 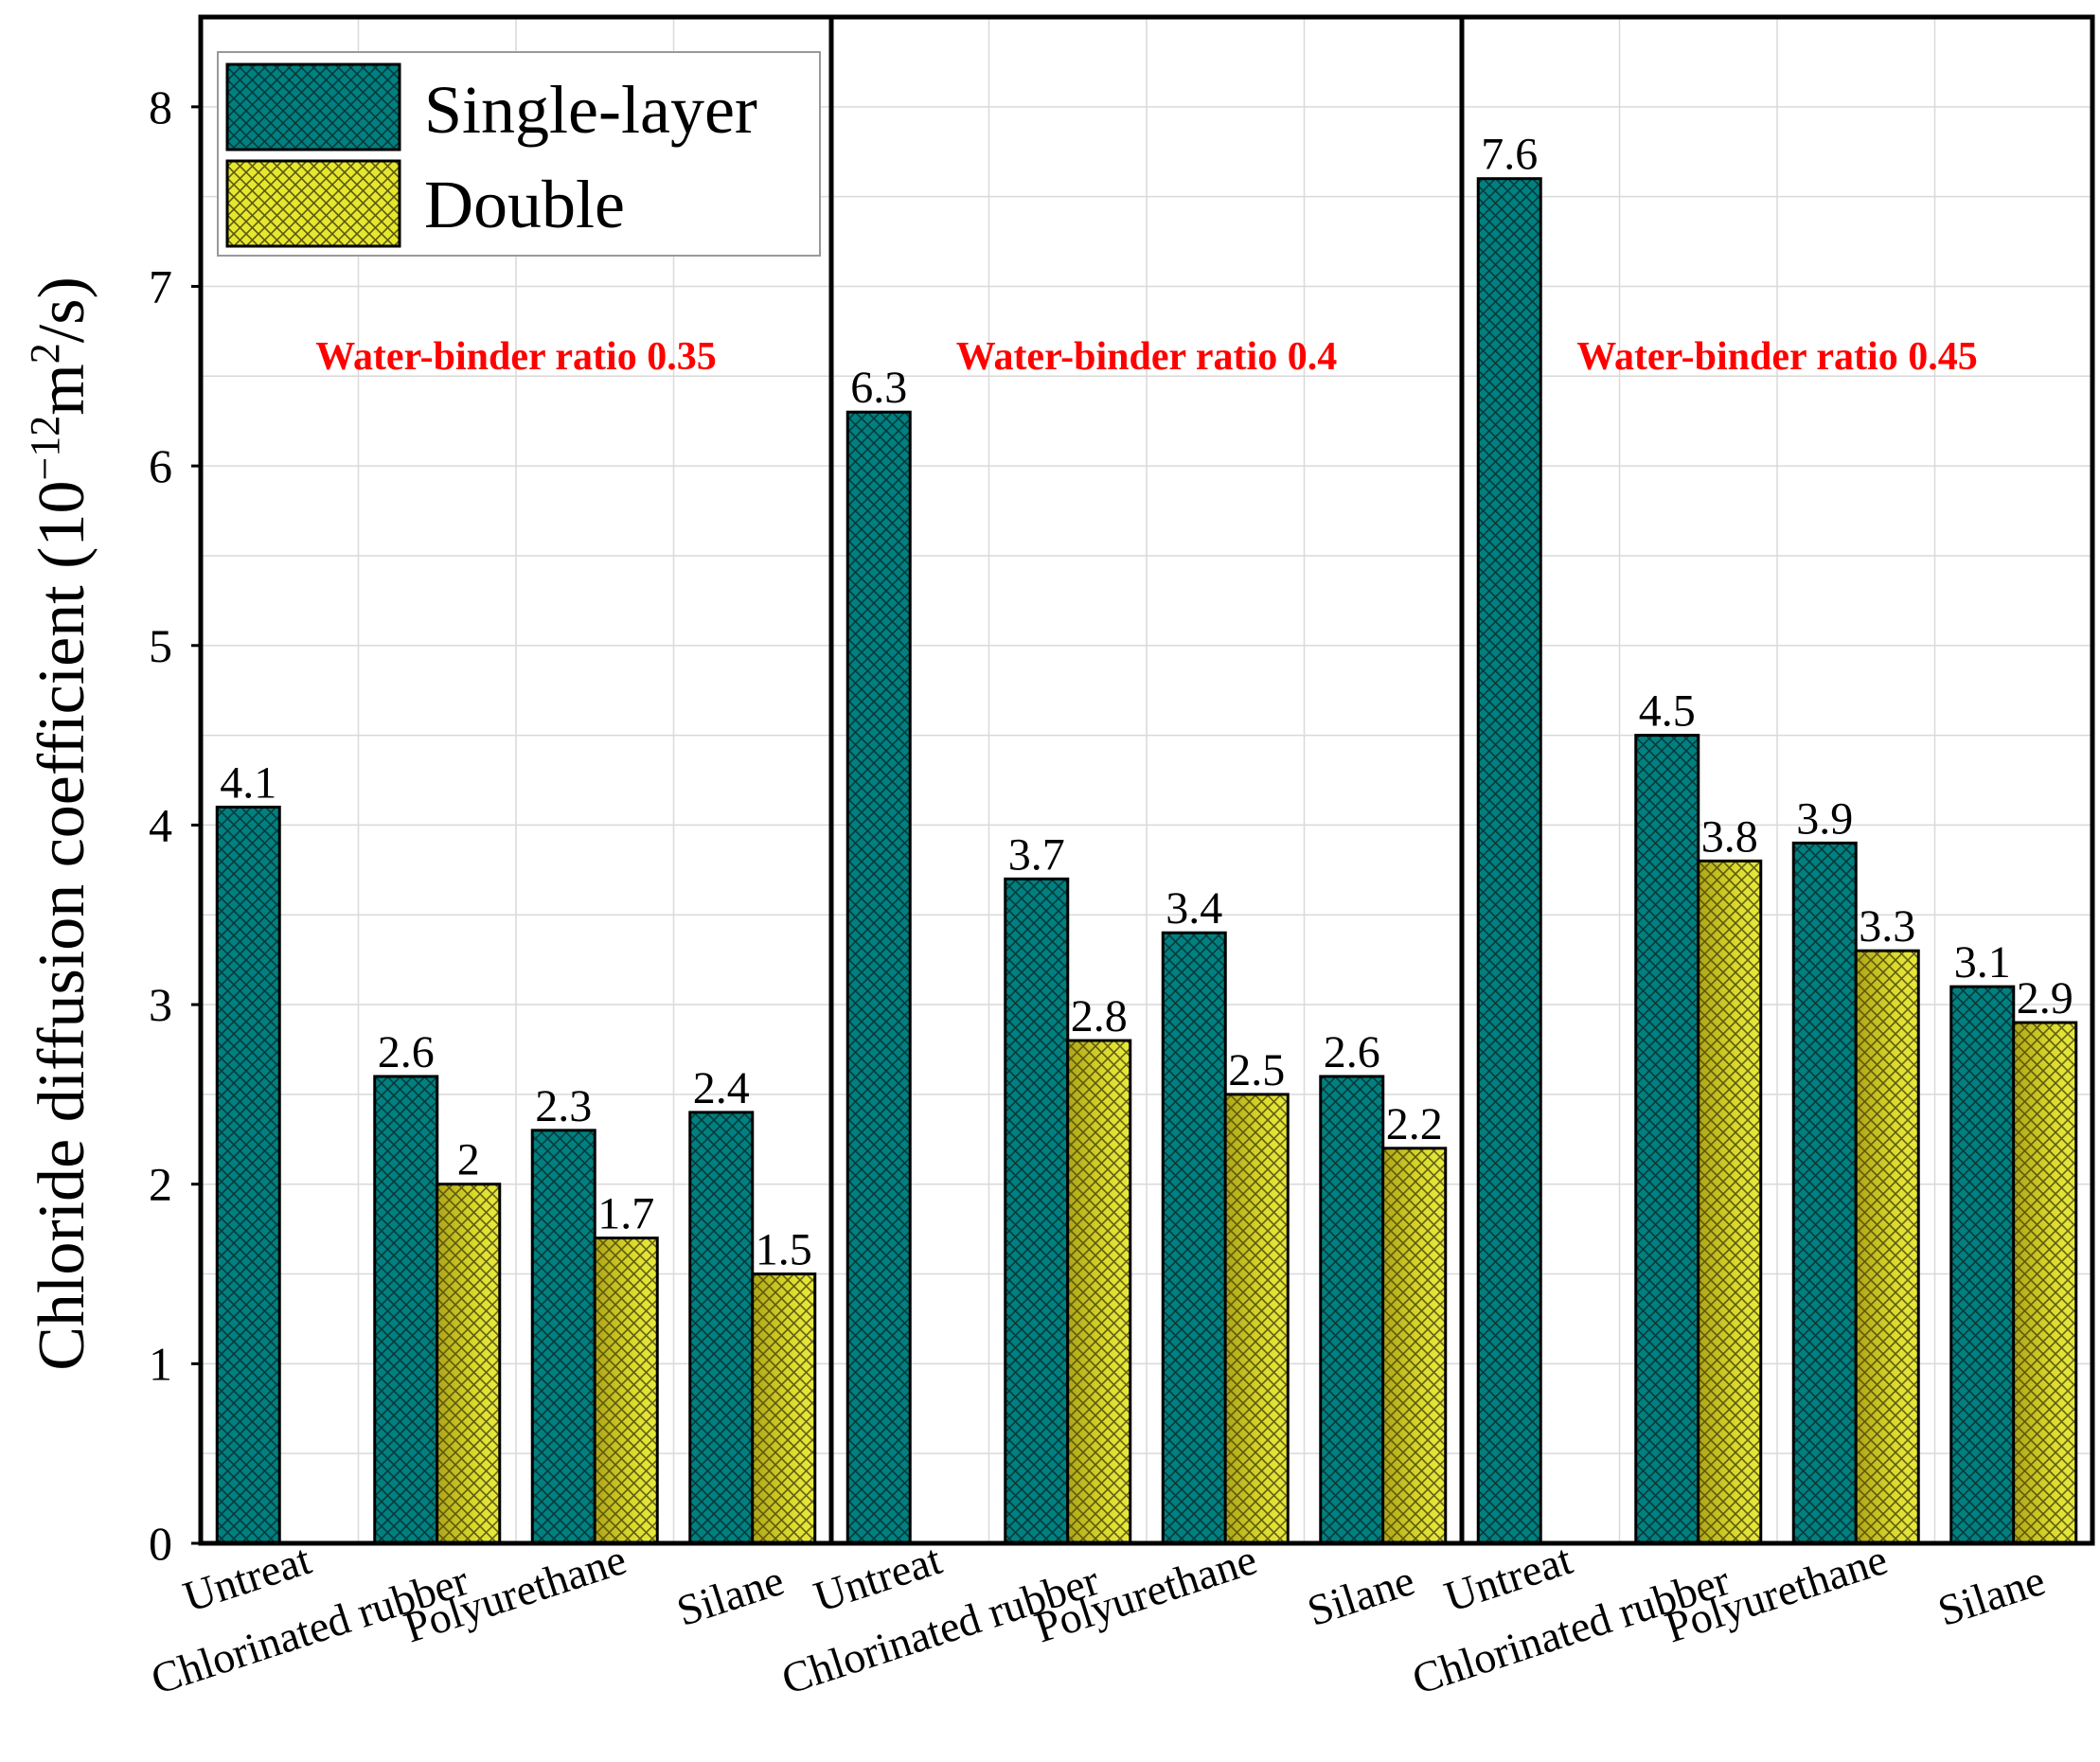 What do you see at coordinates (1256, 1070) in the screenshot?
I see `data-label-double-polyurethane-g2: 2.5` at bounding box center [1256, 1070].